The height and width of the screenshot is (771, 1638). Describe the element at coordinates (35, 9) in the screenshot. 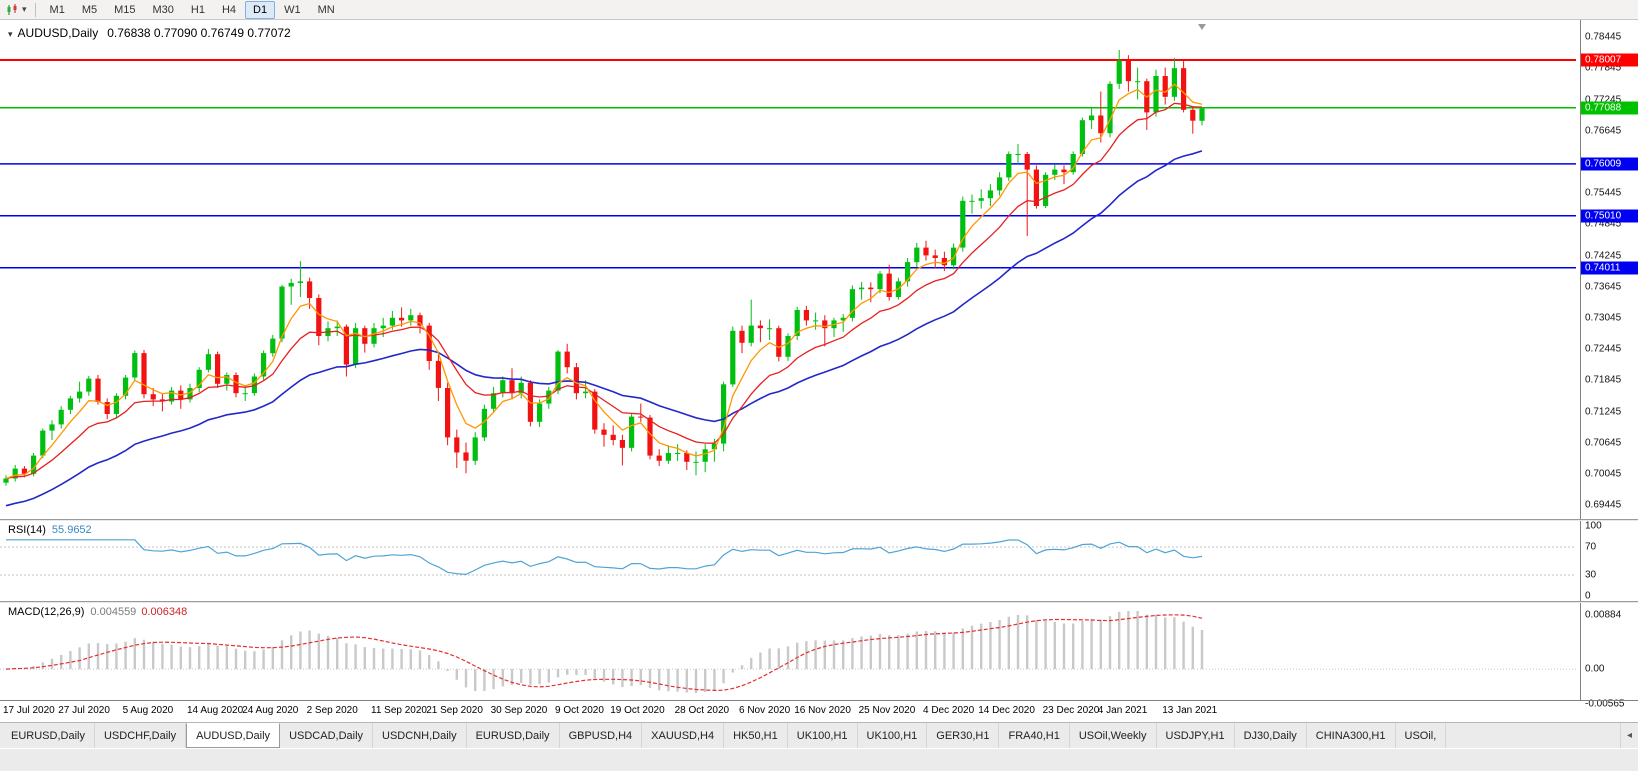

I see `toolbar-separator` at that location.